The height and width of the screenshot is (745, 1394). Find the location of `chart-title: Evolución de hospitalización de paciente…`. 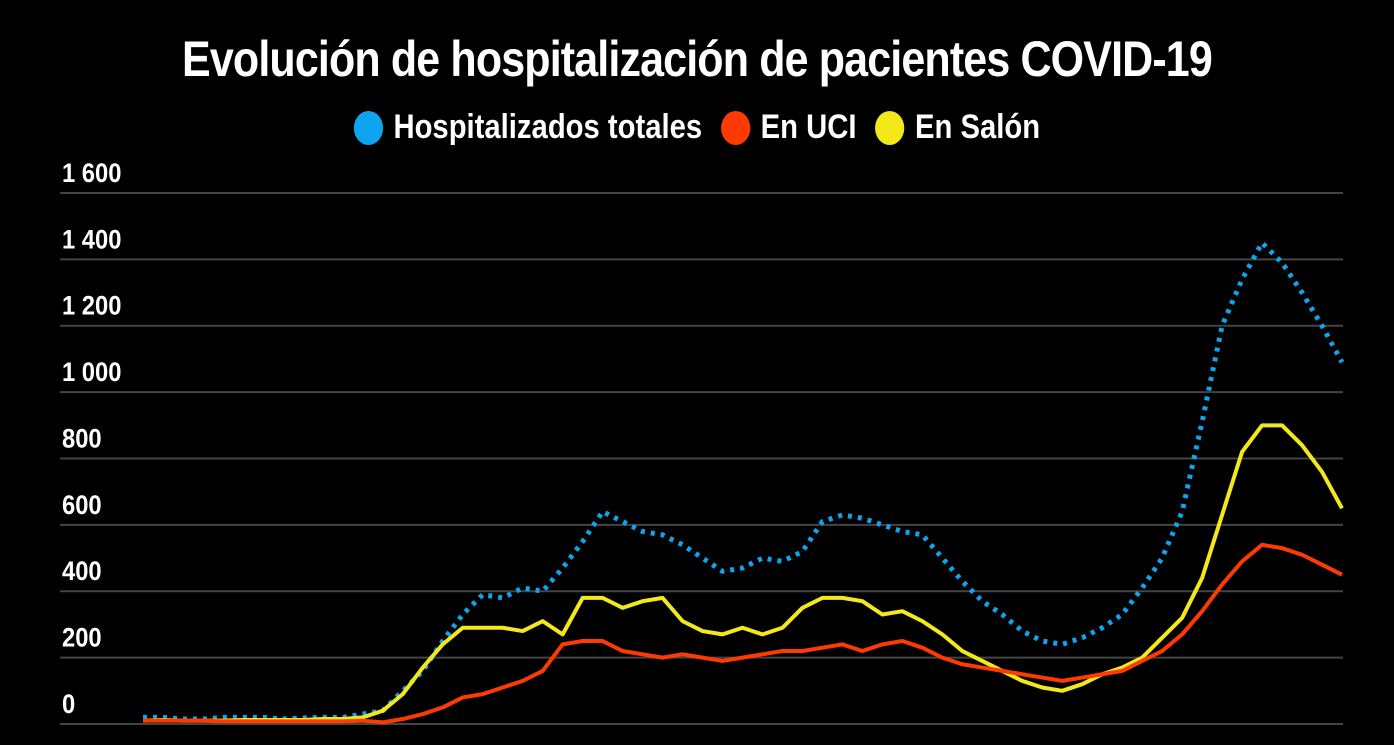

chart-title: Evolución de hospitalización de paciente… is located at coordinates (697, 59).